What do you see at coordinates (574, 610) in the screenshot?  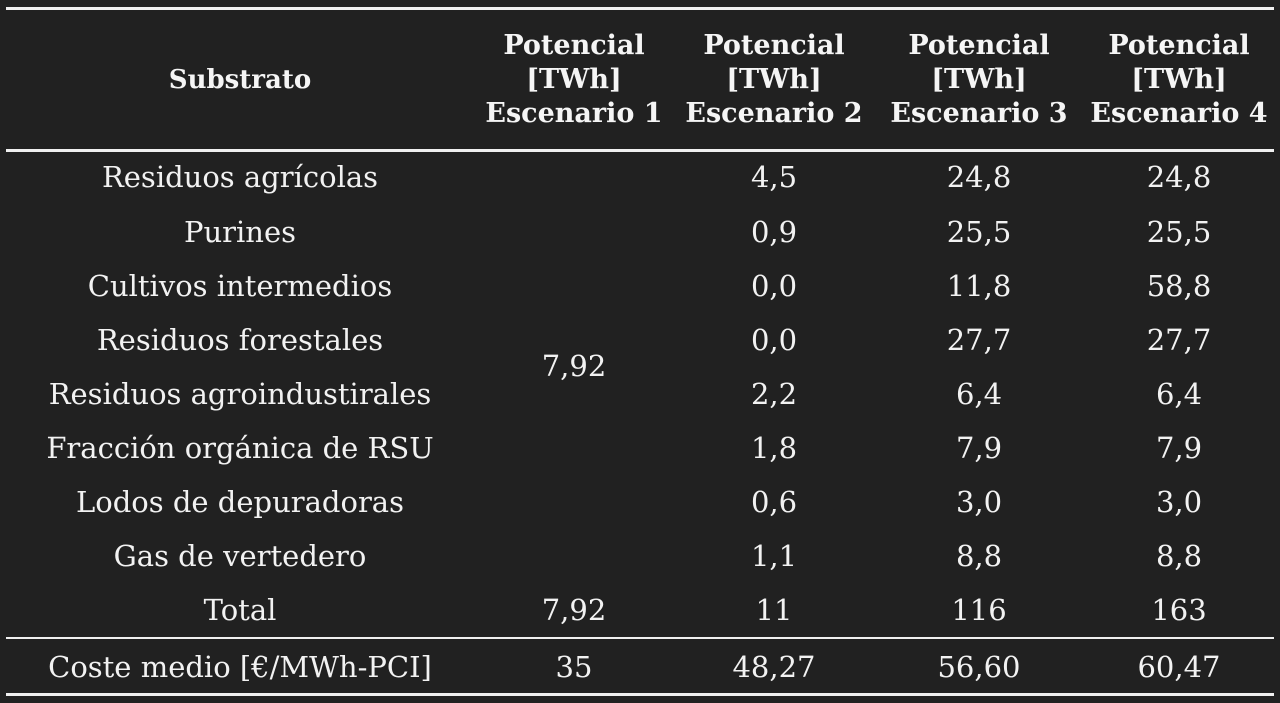 I see `total-escenario-1: 7,92` at bounding box center [574, 610].